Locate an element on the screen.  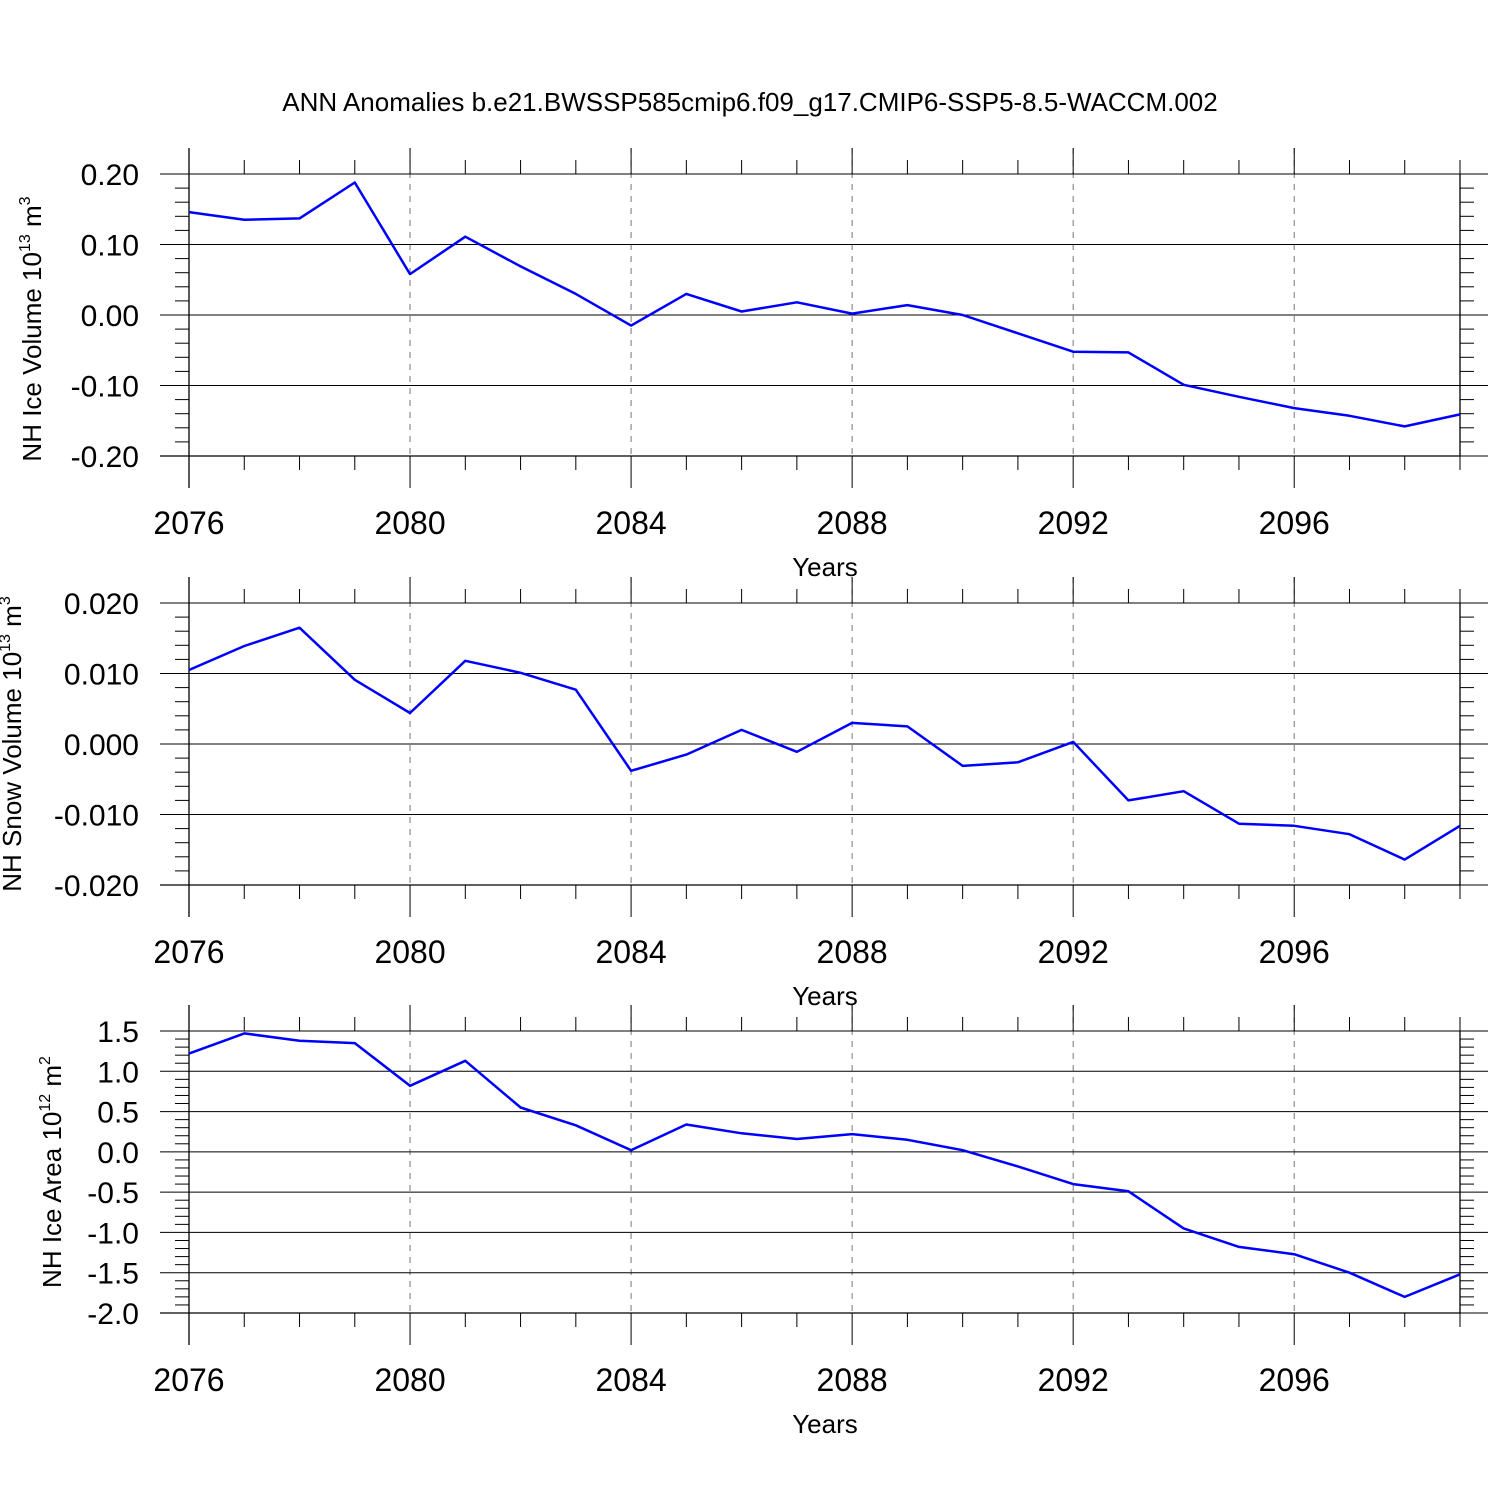
y-tick-label: -0.010 is located at coordinates (96, 816).